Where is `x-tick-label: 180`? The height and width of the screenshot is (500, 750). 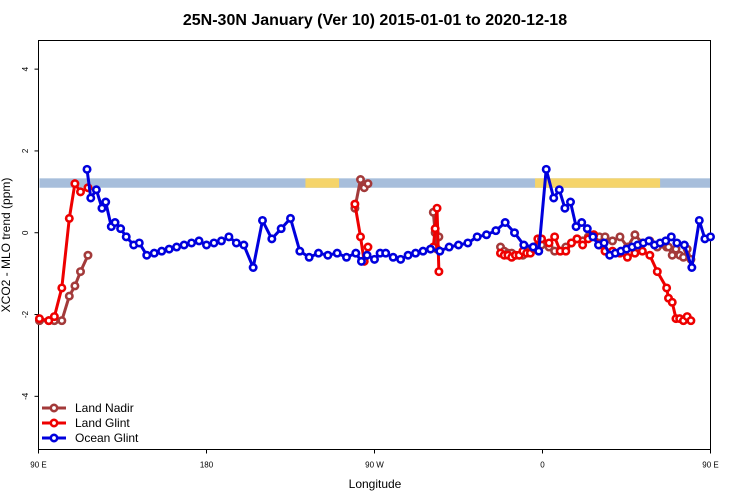 x-tick-label: 180 is located at coordinates (207, 465).